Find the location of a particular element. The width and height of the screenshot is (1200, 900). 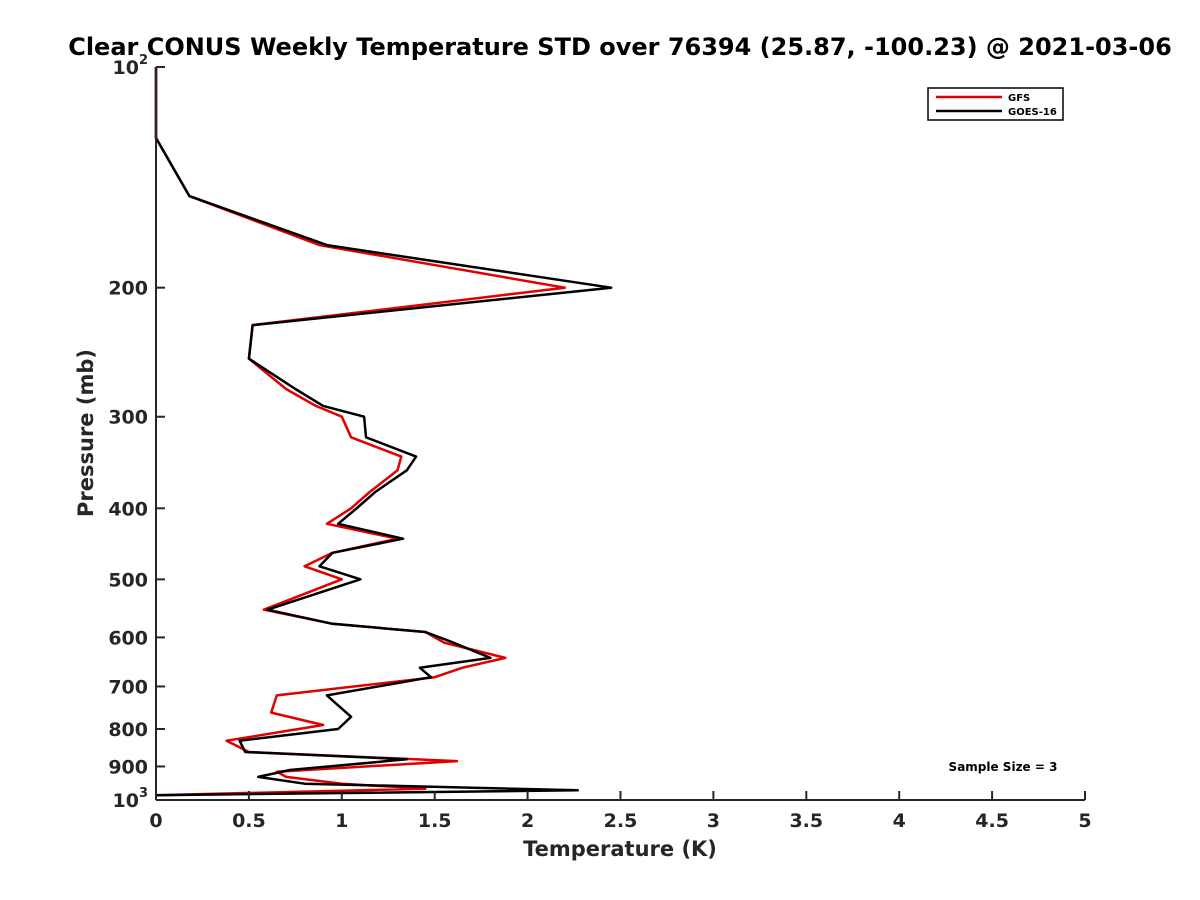

y-tick-label: 400 is located at coordinates (128, 509).